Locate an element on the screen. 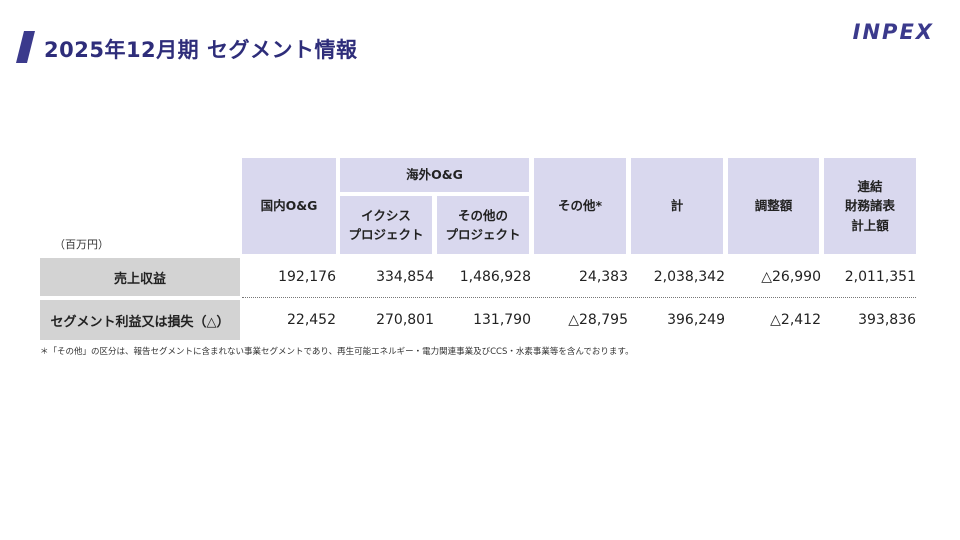 The width and height of the screenshot is (960, 540). header-adjustments: 調整額 is located at coordinates (773, 206).